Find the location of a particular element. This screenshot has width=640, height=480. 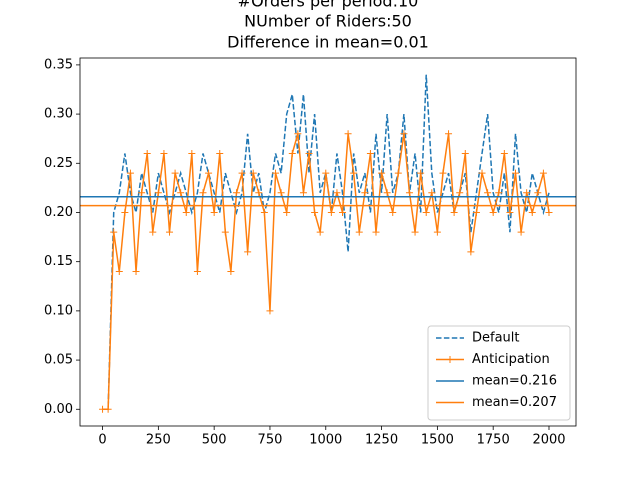

legend-label: mean=0.216 is located at coordinates (514, 381).